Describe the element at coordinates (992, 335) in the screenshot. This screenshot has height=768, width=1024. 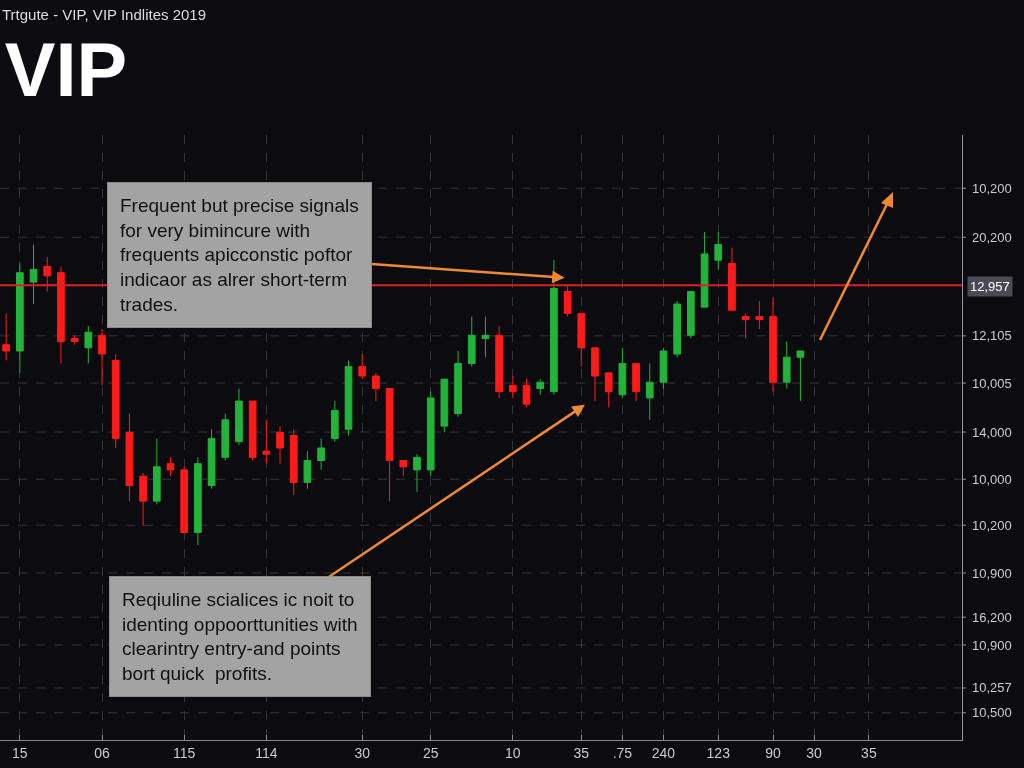
I see `text: 12,105` at that location.